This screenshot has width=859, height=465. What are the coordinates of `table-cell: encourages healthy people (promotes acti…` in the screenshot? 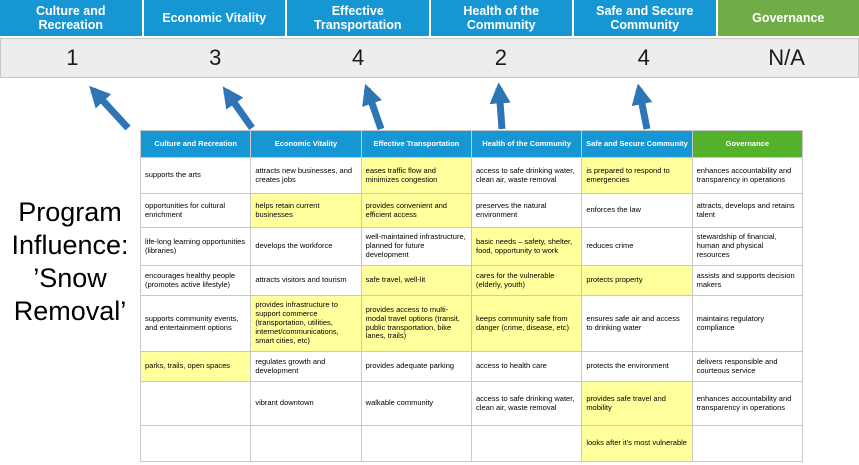 It's located at (195, 280).